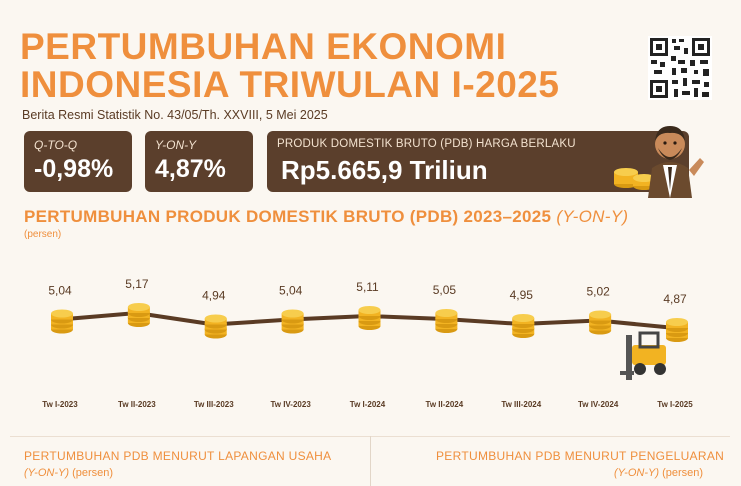 The height and width of the screenshot is (486, 741). I want to click on data-label: 5,02, so click(598, 292).